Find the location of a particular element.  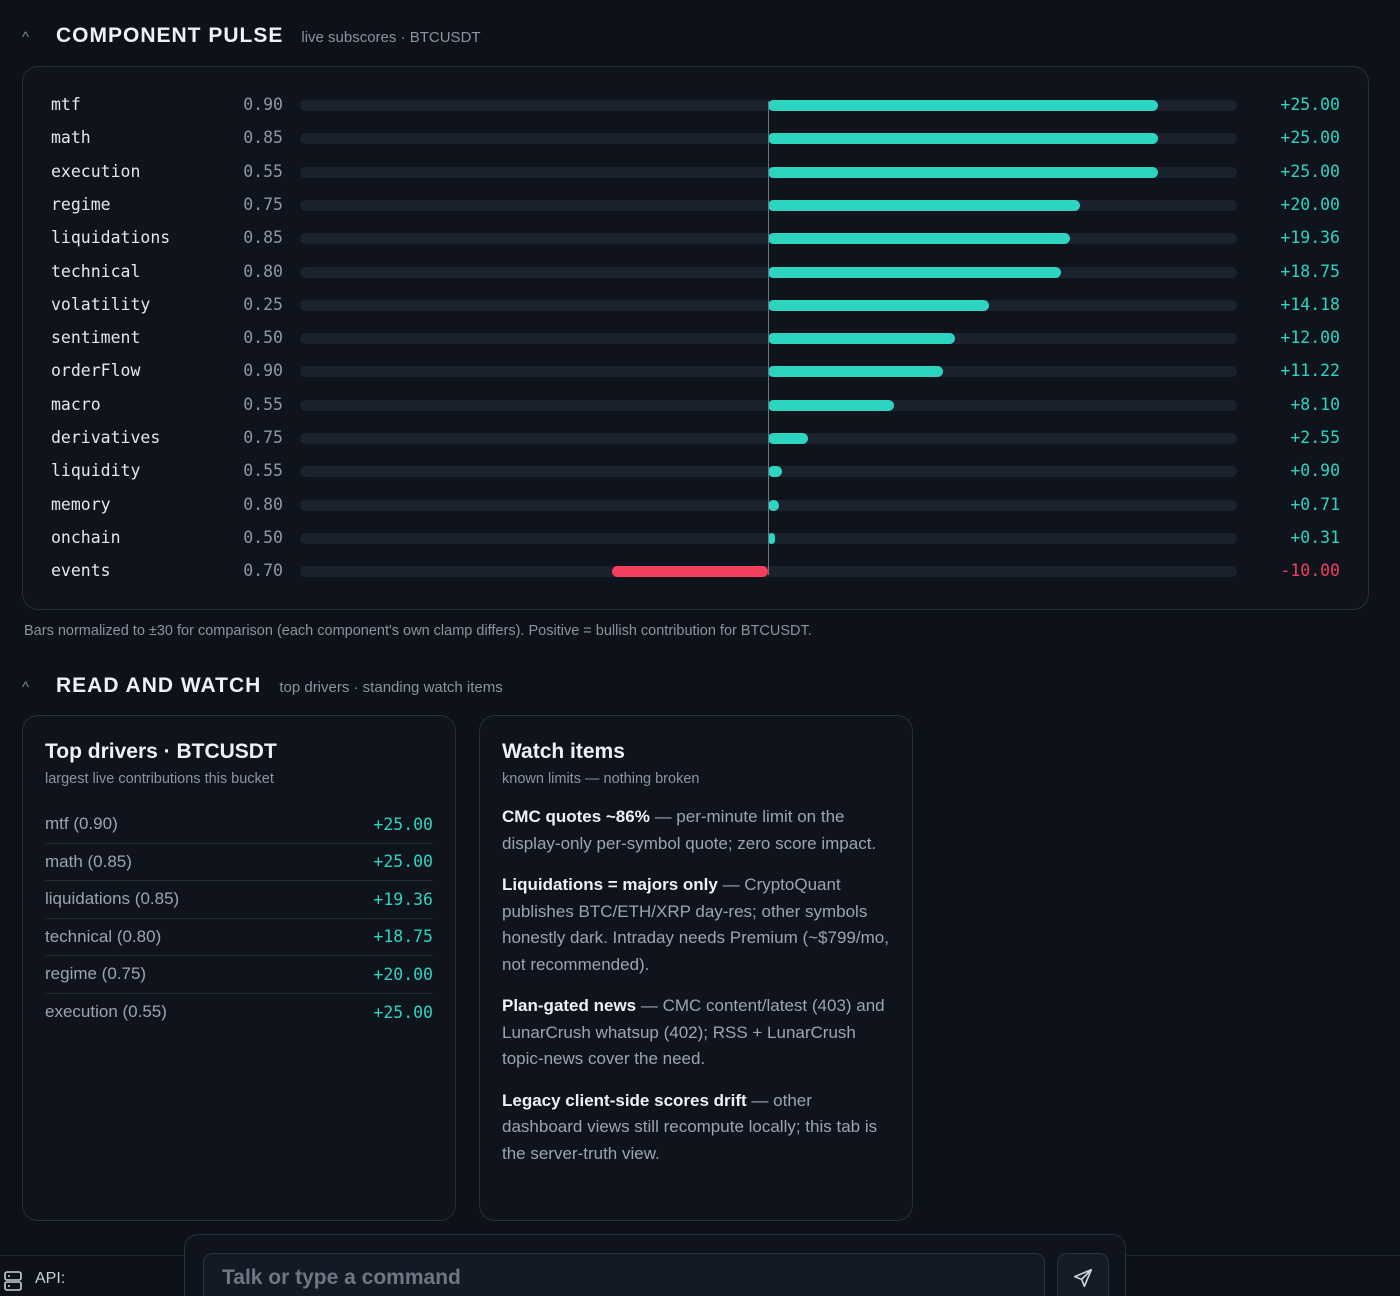

card-subtitle: largest live contributions this bucket is located at coordinates (159, 779).